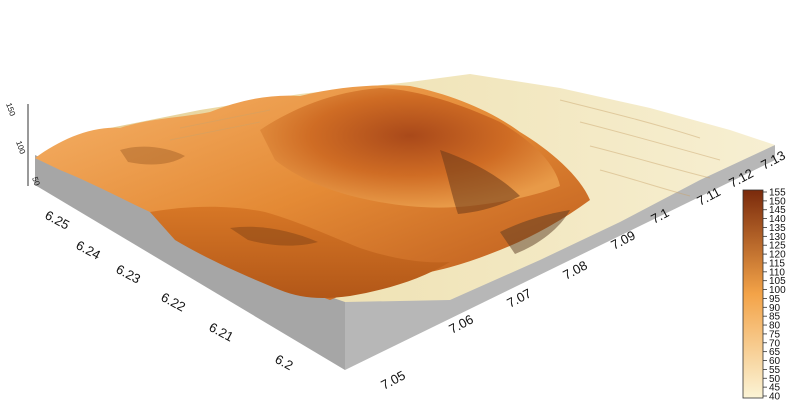 The width and height of the screenshot is (800, 405). I want to click on color-scale-tick-label: 105, so click(777, 281).